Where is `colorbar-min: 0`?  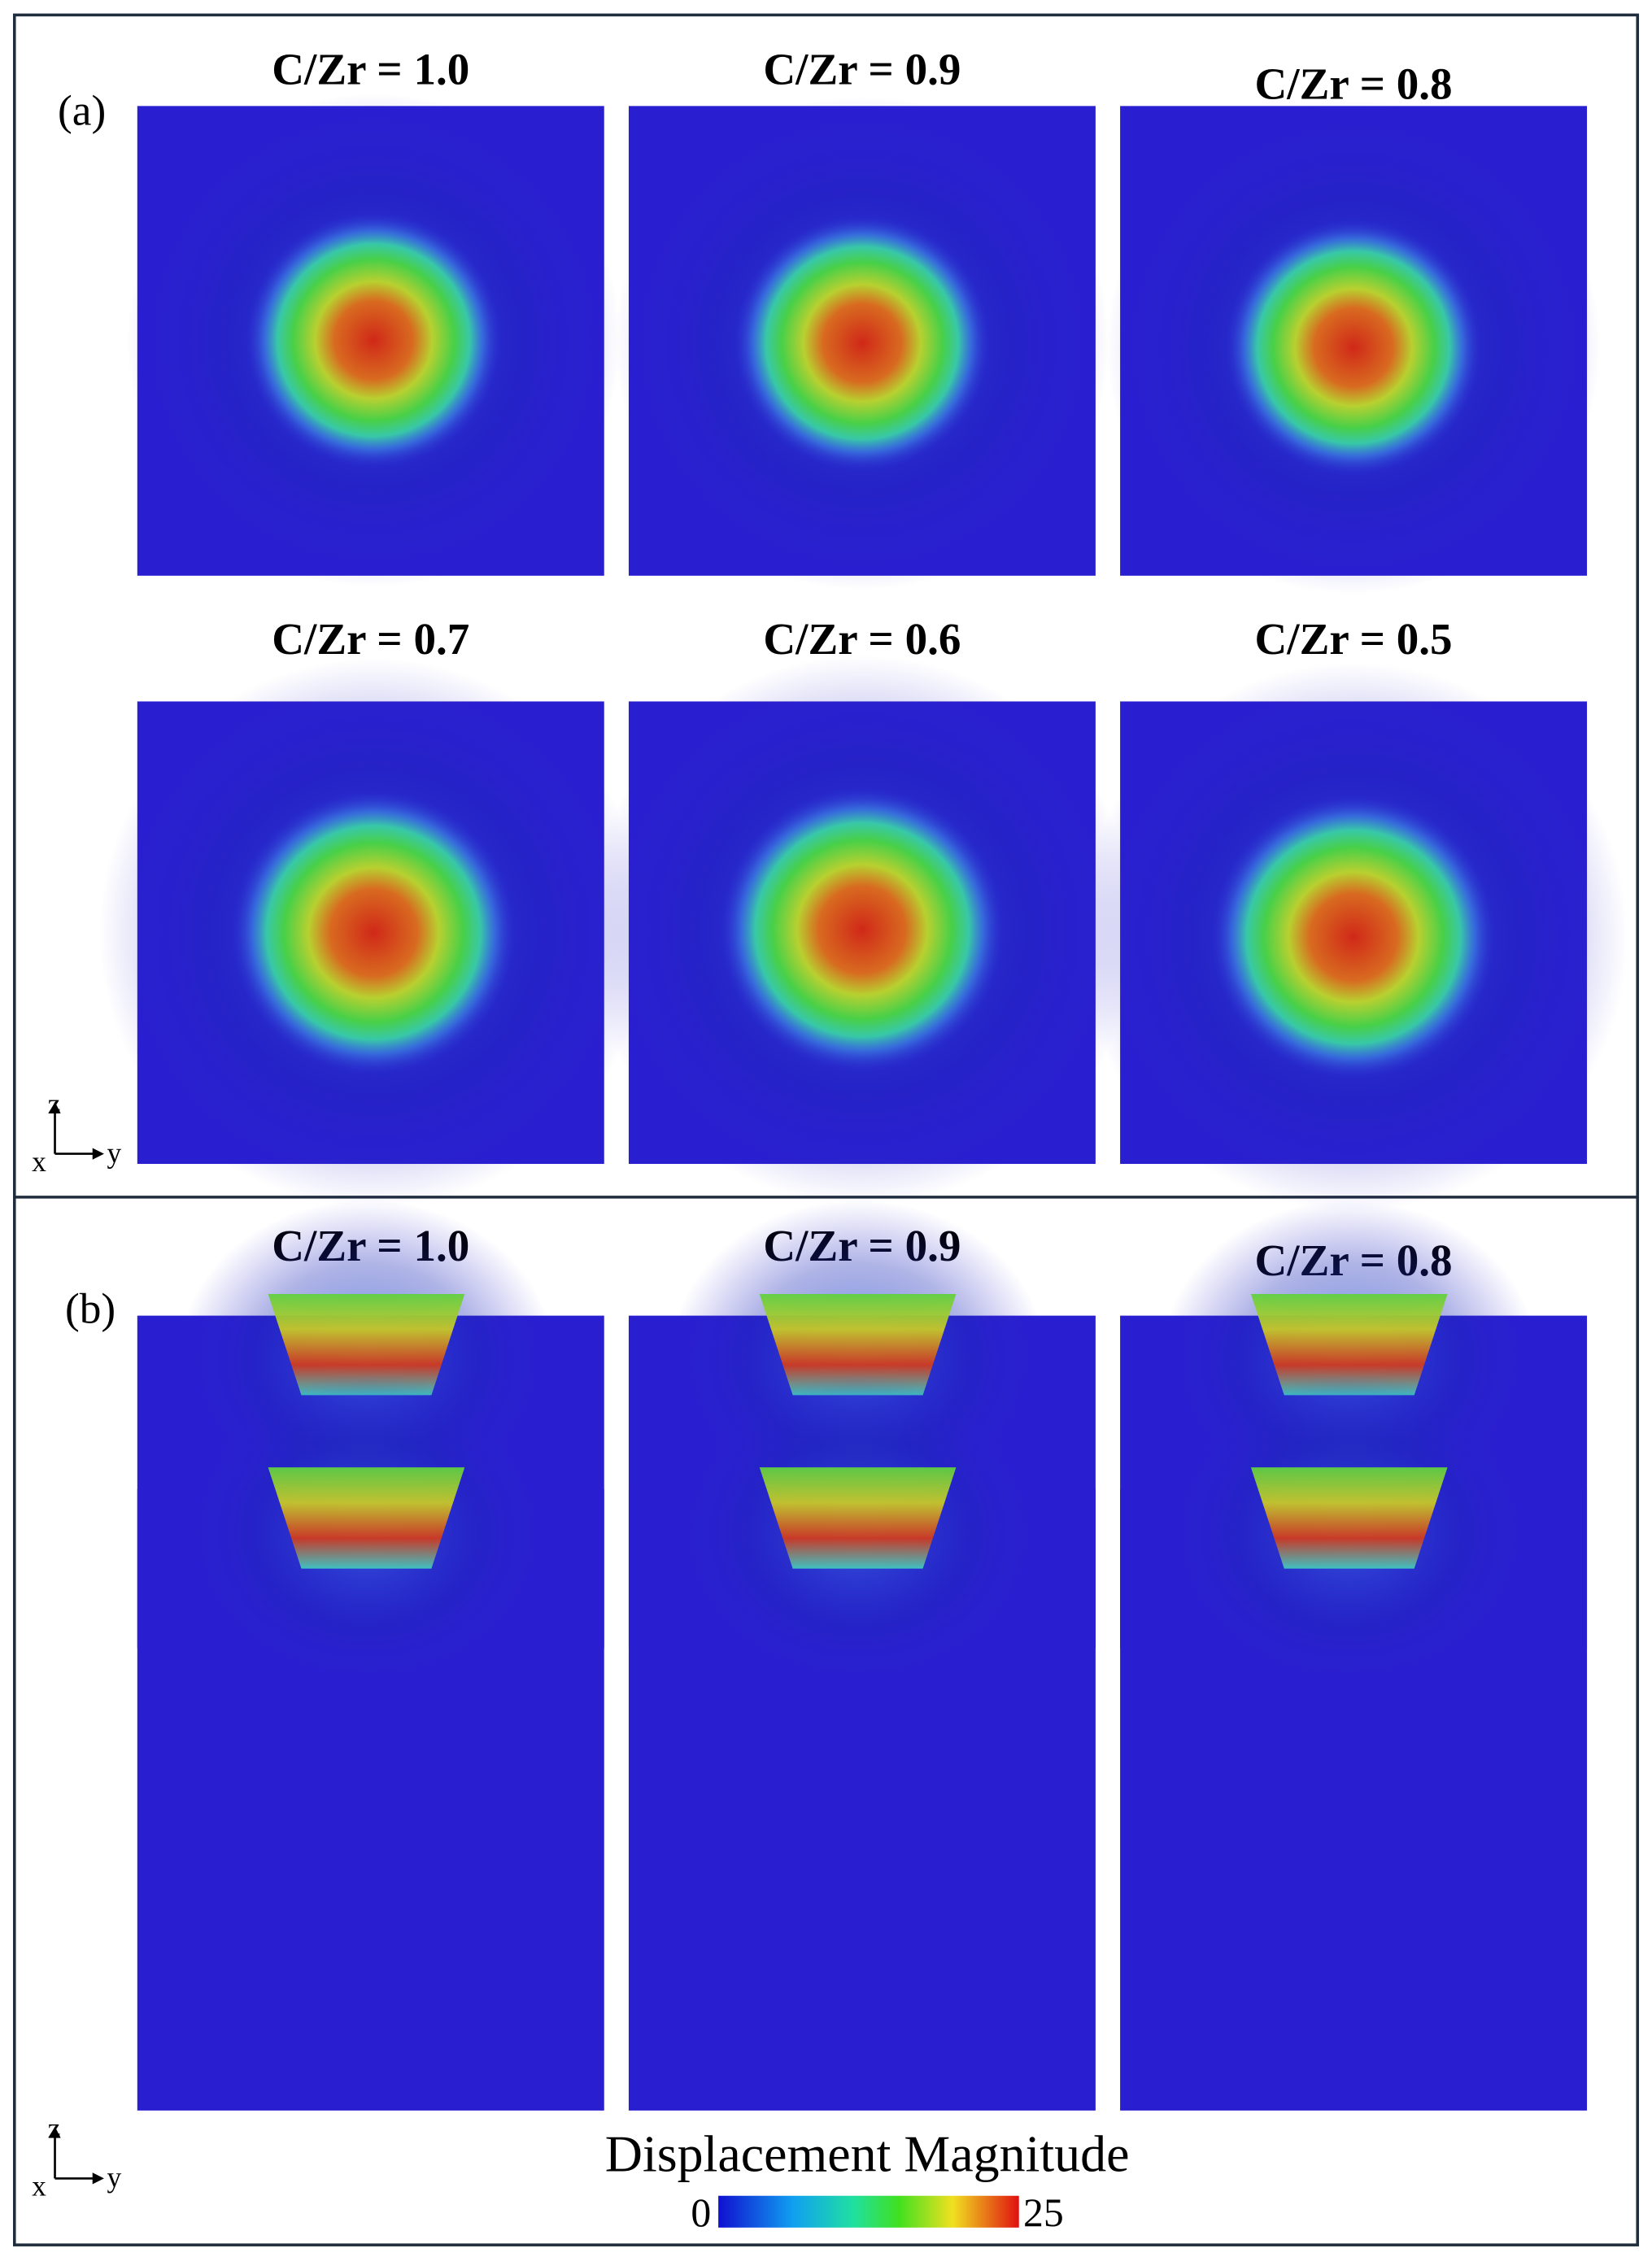
colorbar-min: 0 is located at coordinates (701, 2213).